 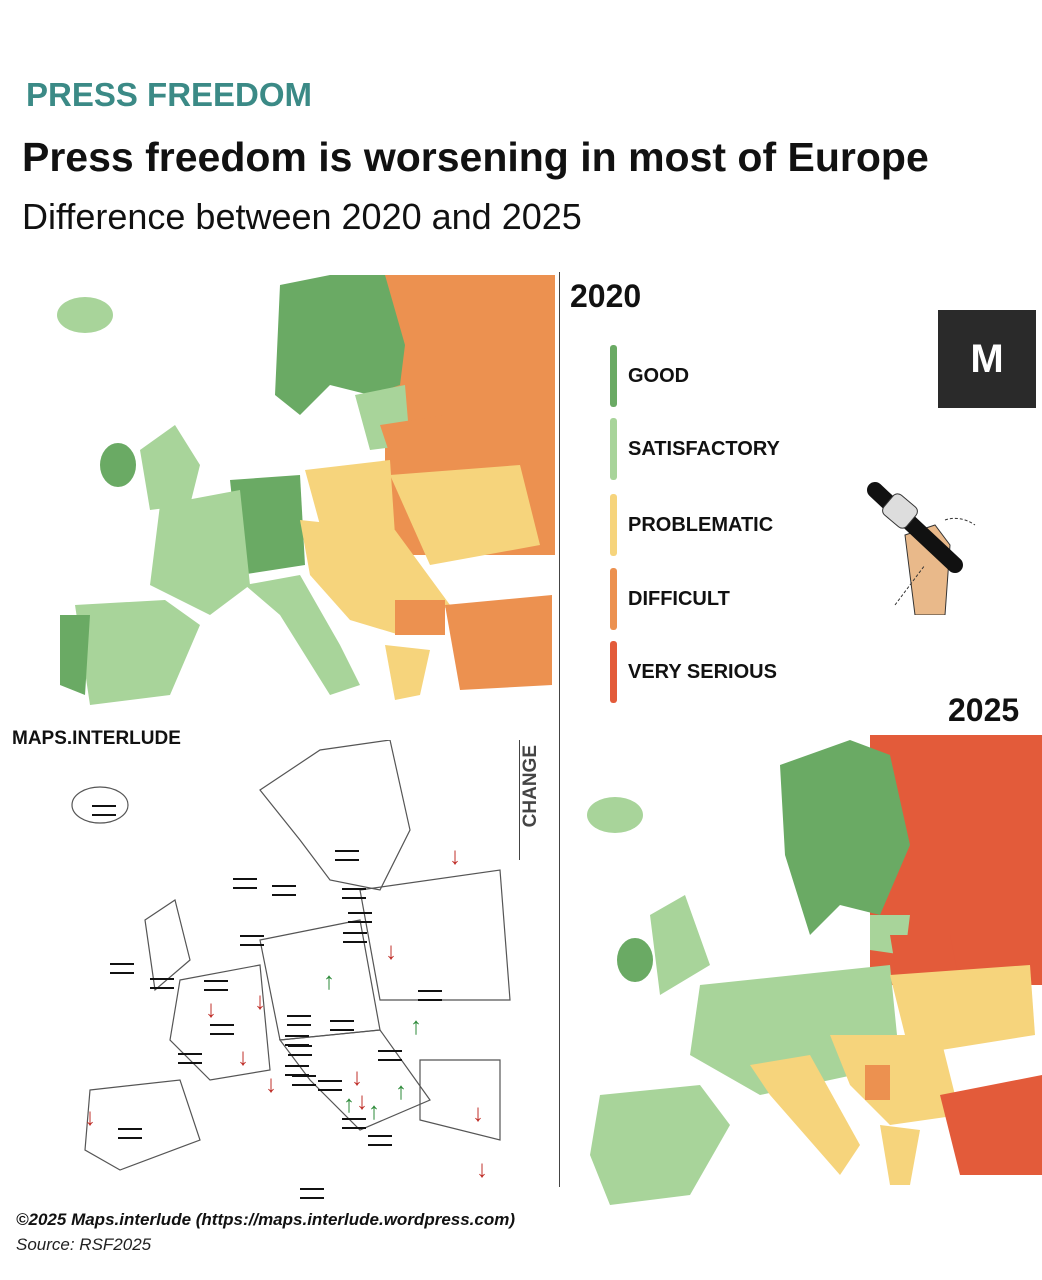 I want to click on poland-2020, so click(x=350, y=497).